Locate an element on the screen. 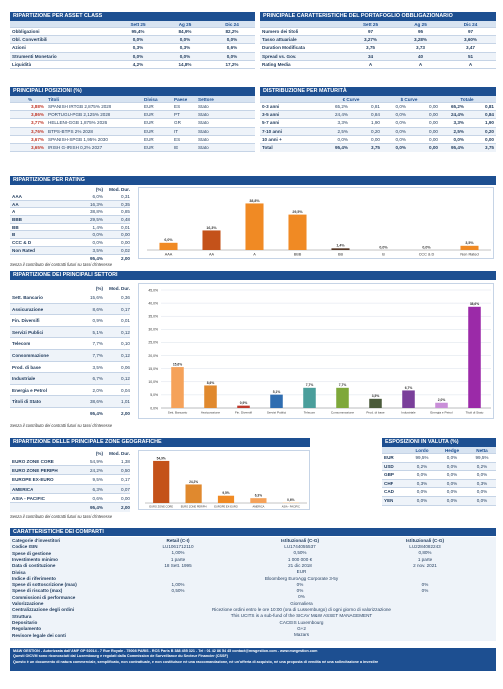 The width and height of the screenshot is (503, 689). share-label: Divisa is located at coordinates (19, 572).